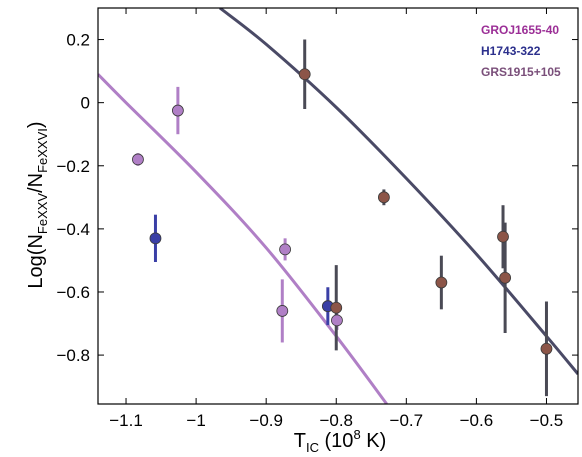 This screenshot has height=457, width=582. What do you see at coordinates (73, 292) in the screenshot?
I see `y-tick-label-5: −0.6` at bounding box center [73, 292].